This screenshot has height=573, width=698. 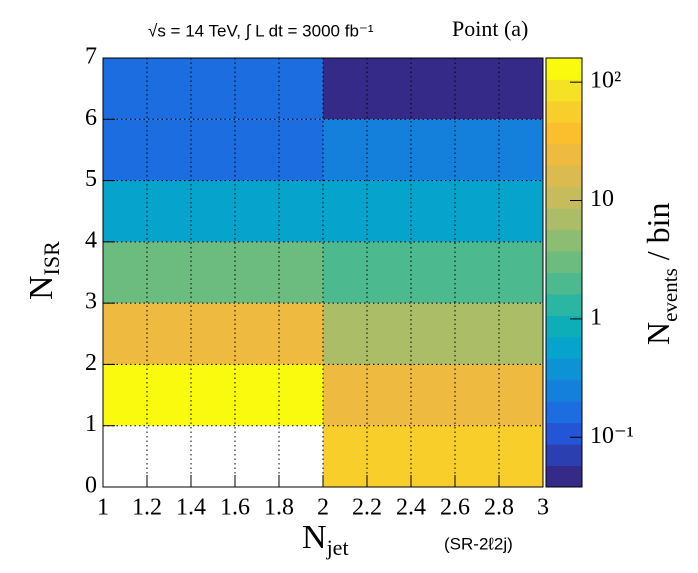 I want to click on x-tick-label: 2.8, so click(x=499, y=508).